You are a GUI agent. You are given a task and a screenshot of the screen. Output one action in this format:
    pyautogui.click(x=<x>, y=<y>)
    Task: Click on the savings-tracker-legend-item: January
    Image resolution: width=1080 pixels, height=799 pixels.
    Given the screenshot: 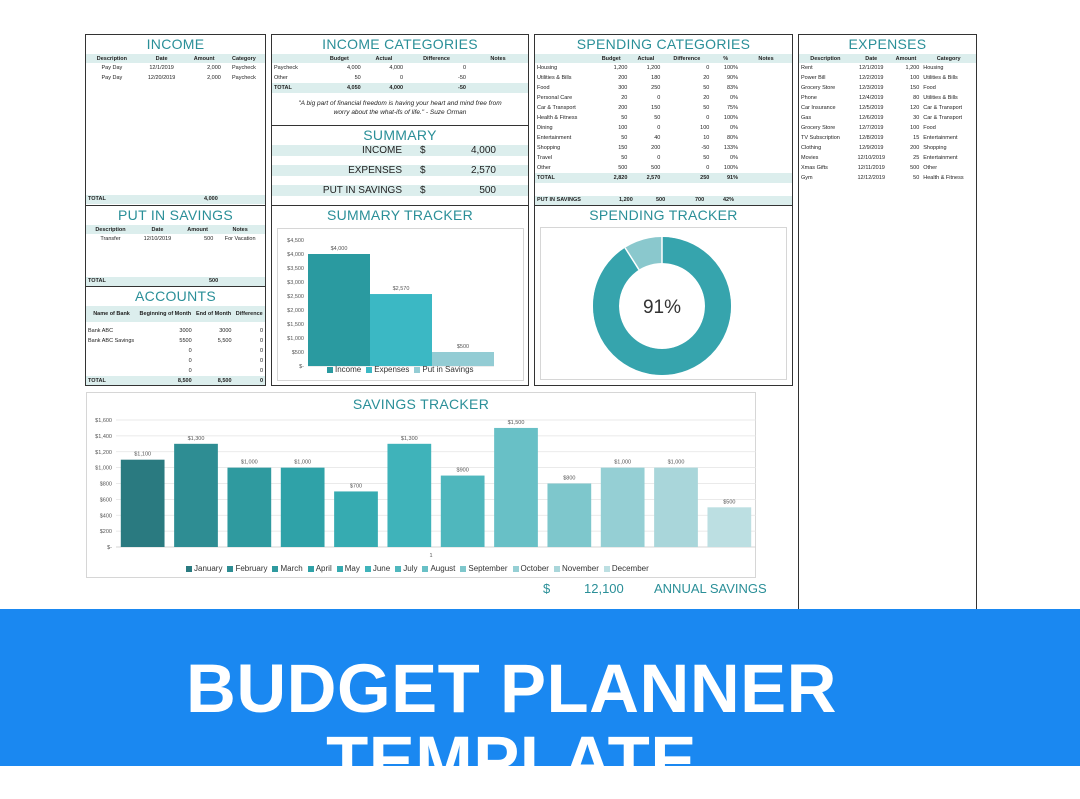 What is the action you would take?
    pyautogui.click(x=204, y=568)
    